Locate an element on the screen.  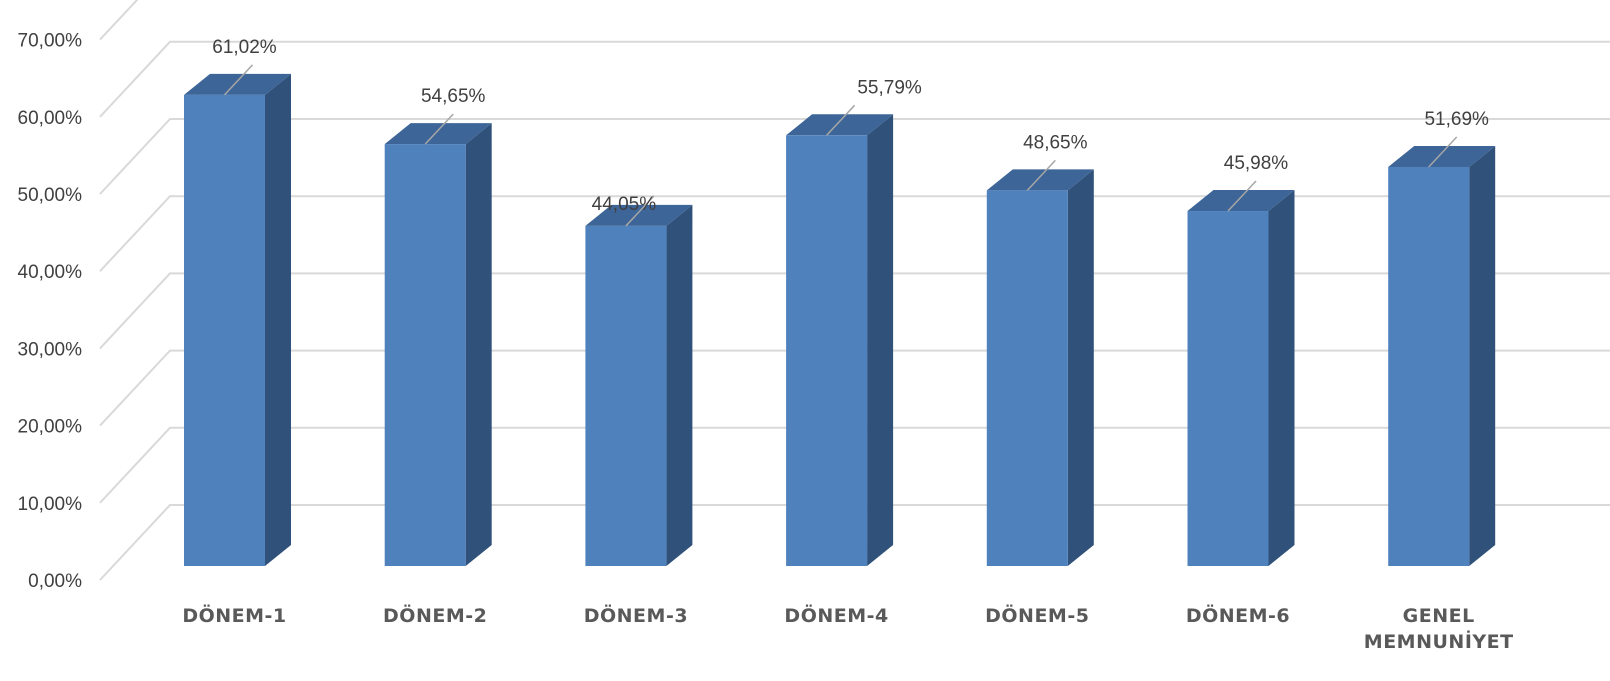
y-tick-label: 20,00% is located at coordinates (50, 427).